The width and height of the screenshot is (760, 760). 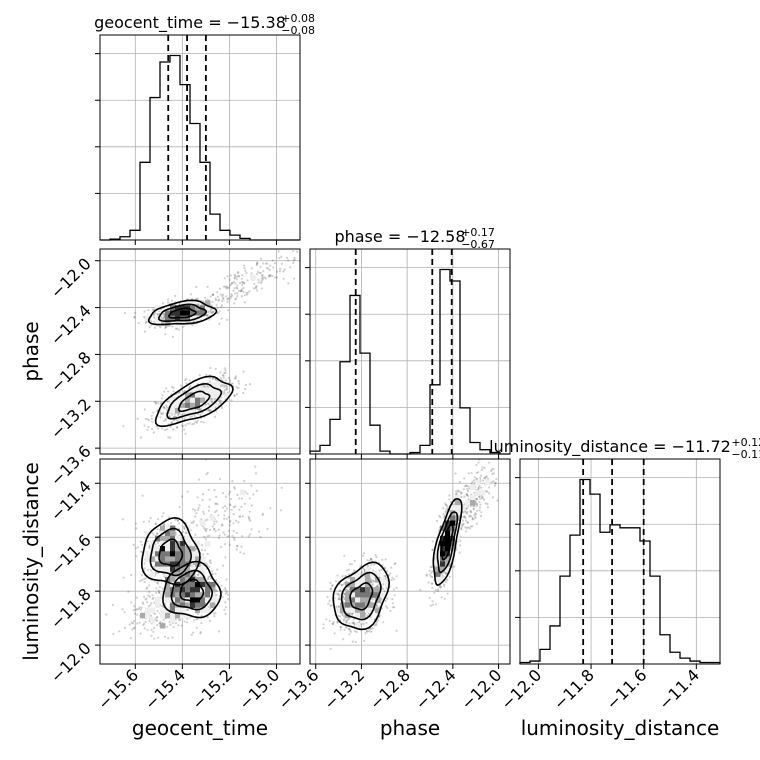 What do you see at coordinates (200, 561) in the screenshot?
I see `panel-geocent_time-luminosity_distance-frame` at bounding box center [200, 561].